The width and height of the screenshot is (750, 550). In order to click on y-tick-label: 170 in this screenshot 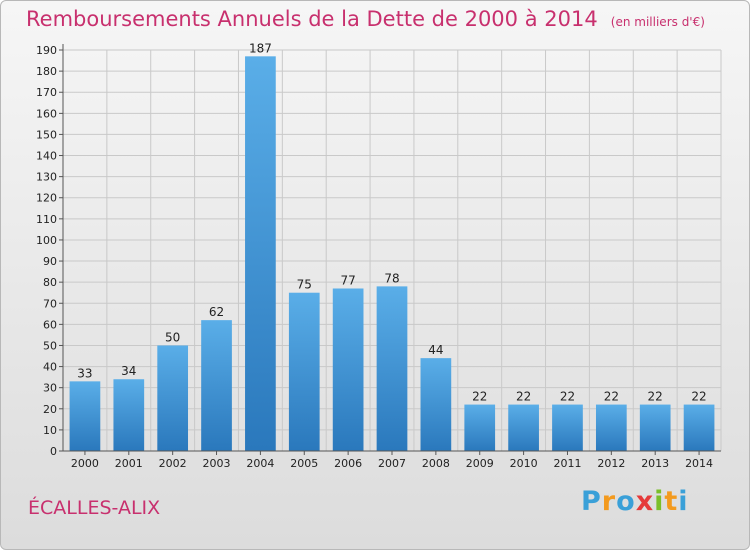, I will do `click(46, 92)`.